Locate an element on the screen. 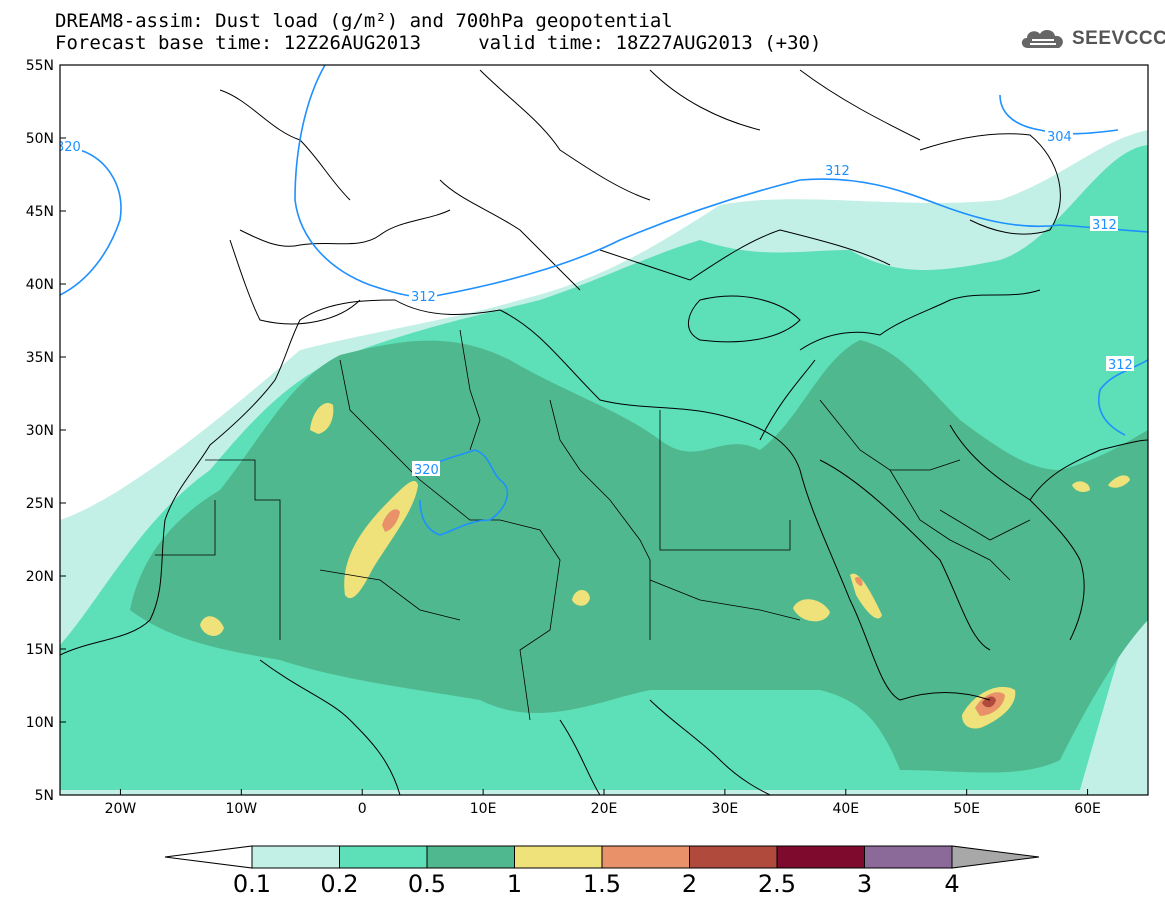 Image resolution: width=1165 pixels, height=907 pixels. colorbar-label: 0.2 is located at coordinates (339, 884).